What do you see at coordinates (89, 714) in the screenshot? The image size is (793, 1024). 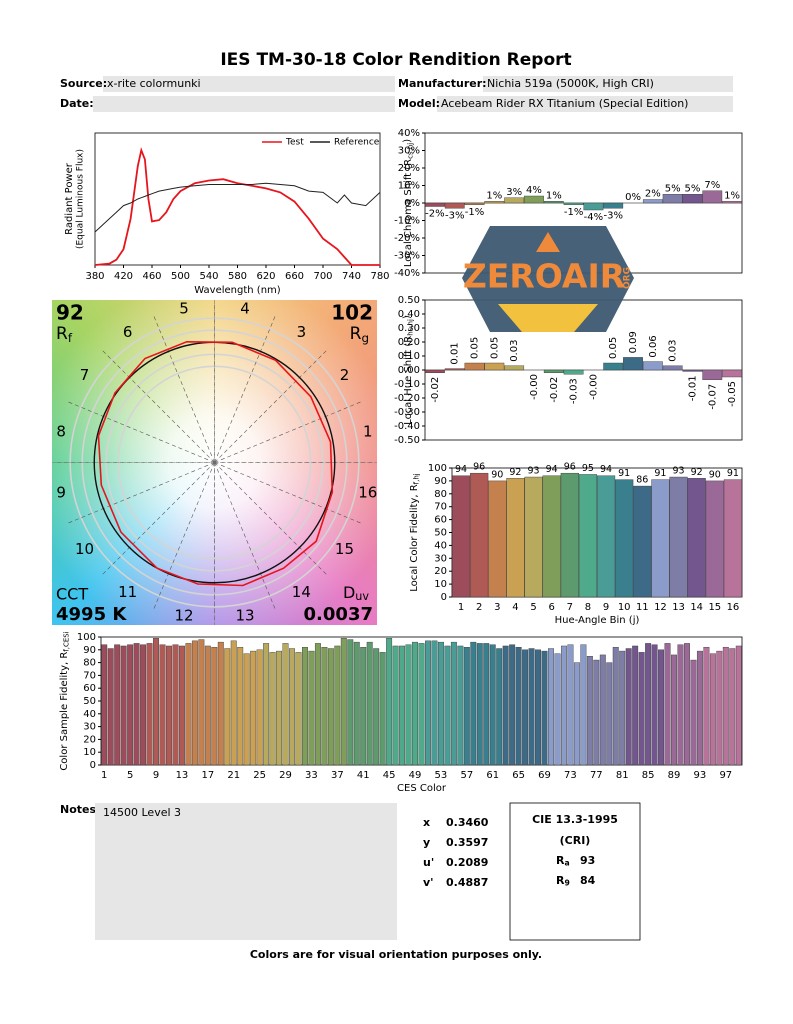 I see `y-tick-label: 40` at bounding box center [89, 714].